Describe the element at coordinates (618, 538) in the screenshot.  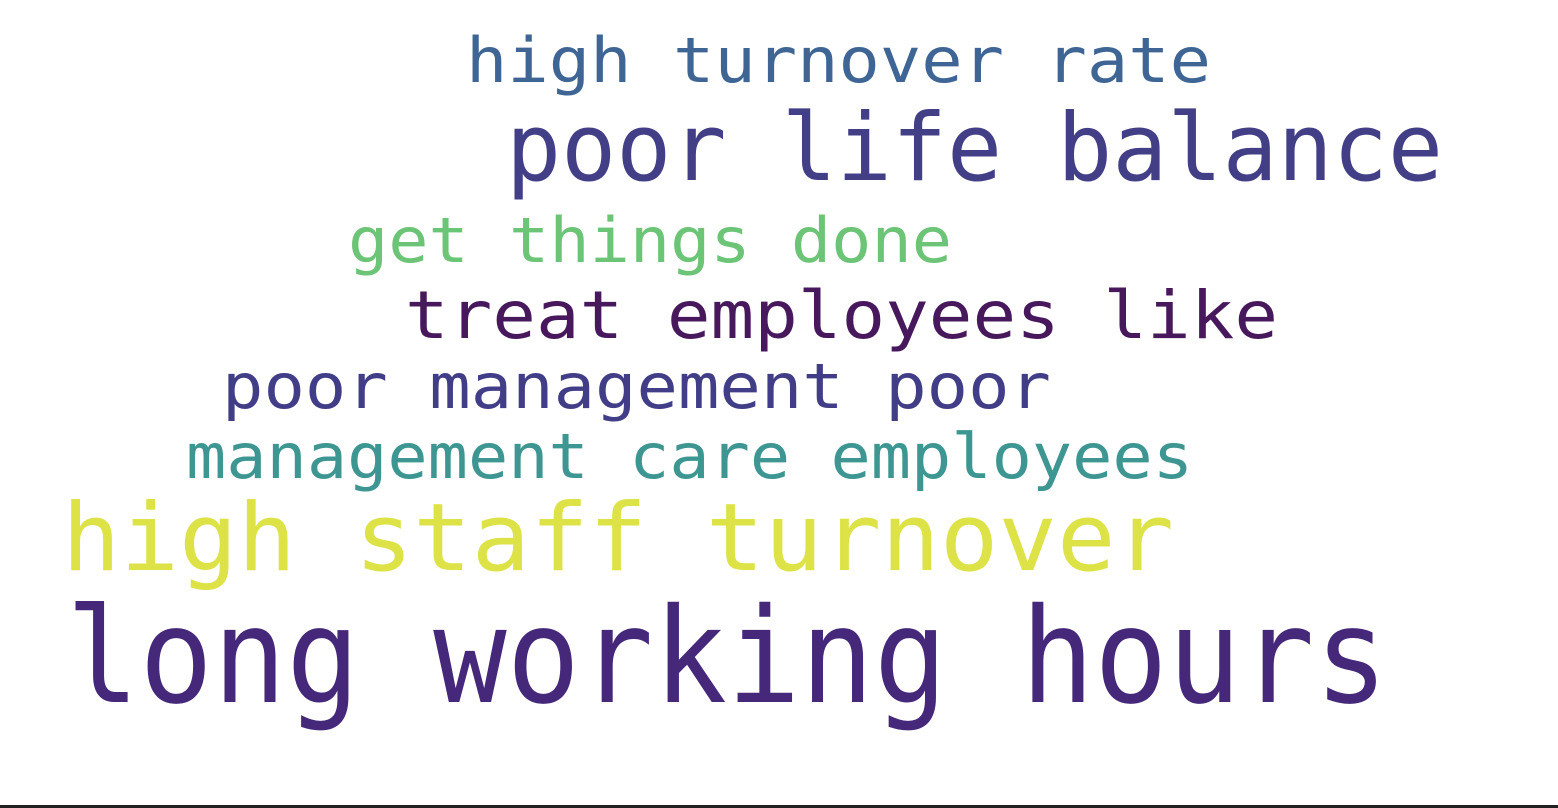
I see `word-high-staff-turnover: high staff turnover` at that location.